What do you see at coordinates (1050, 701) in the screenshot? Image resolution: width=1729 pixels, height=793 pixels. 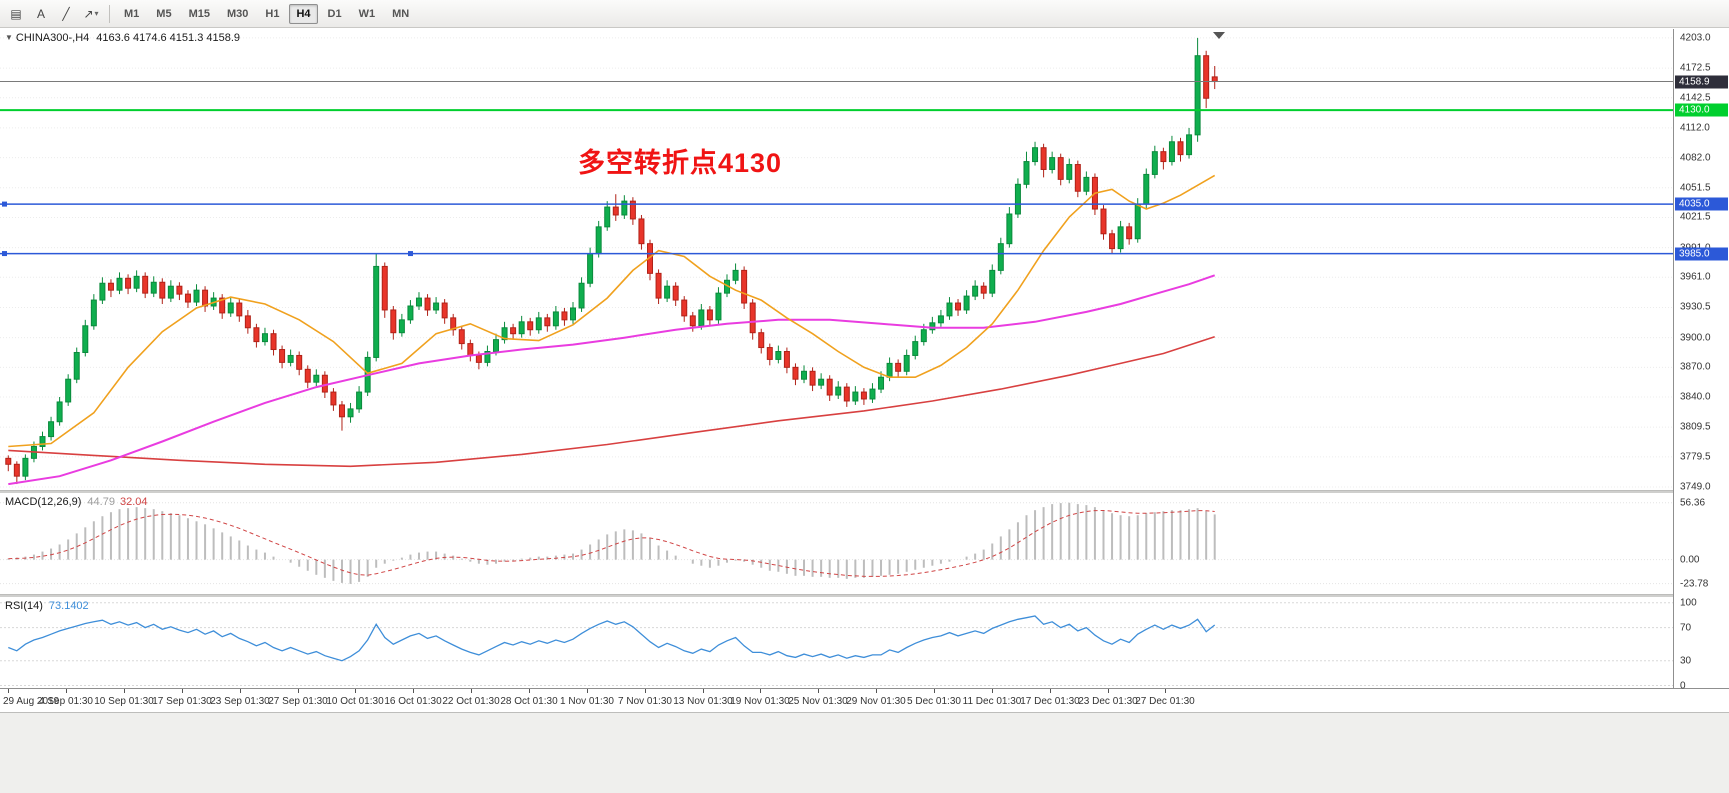 I see `date-label: 17 Dec 01:30` at bounding box center [1050, 701].